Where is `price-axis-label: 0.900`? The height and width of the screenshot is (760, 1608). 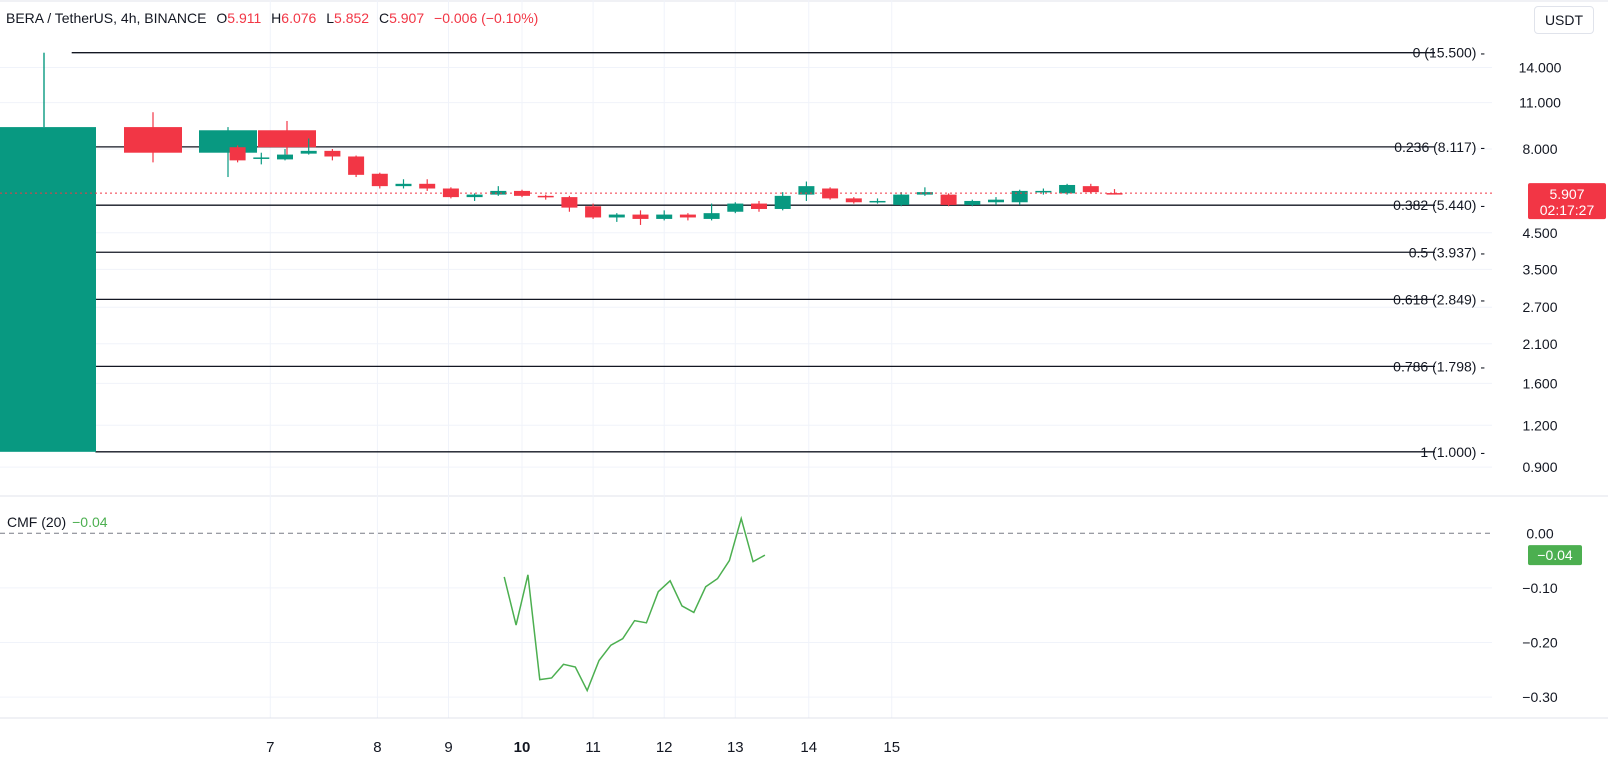 price-axis-label: 0.900 is located at coordinates (1539, 467).